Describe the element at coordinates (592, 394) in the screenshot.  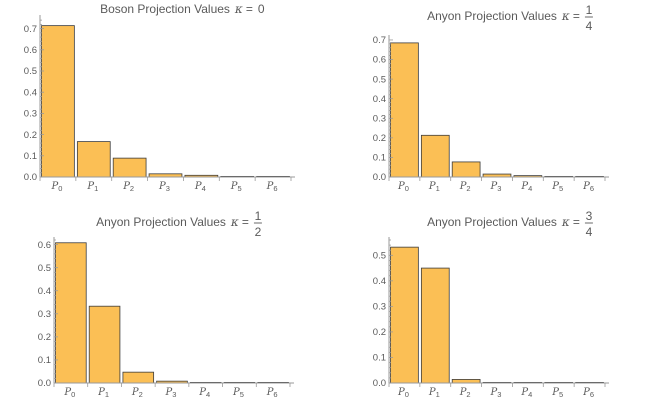
I see `category-subscript: 6` at that location.